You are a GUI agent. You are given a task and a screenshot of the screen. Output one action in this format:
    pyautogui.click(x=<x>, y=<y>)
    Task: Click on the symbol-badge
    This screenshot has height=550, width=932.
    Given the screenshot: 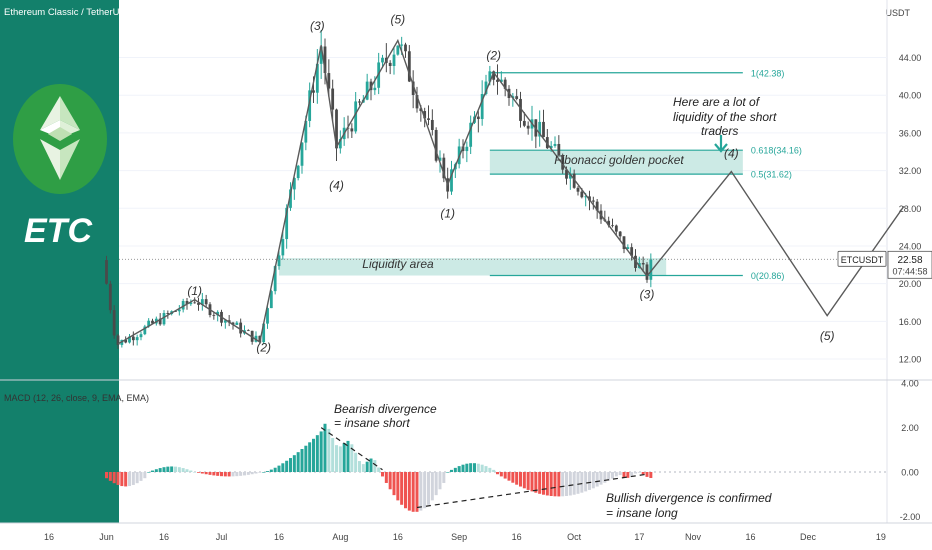 What is the action you would take?
    pyautogui.click(x=862, y=258)
    